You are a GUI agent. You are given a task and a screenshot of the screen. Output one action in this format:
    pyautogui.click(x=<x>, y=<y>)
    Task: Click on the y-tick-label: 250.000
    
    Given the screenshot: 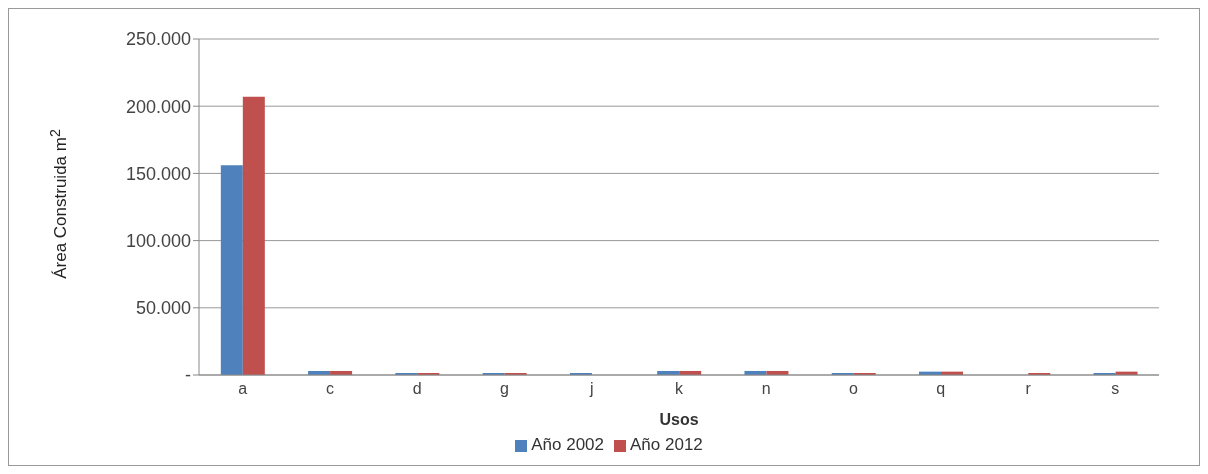 What is the action you would take?
    pyautogui.click(x=158, y=39)
    